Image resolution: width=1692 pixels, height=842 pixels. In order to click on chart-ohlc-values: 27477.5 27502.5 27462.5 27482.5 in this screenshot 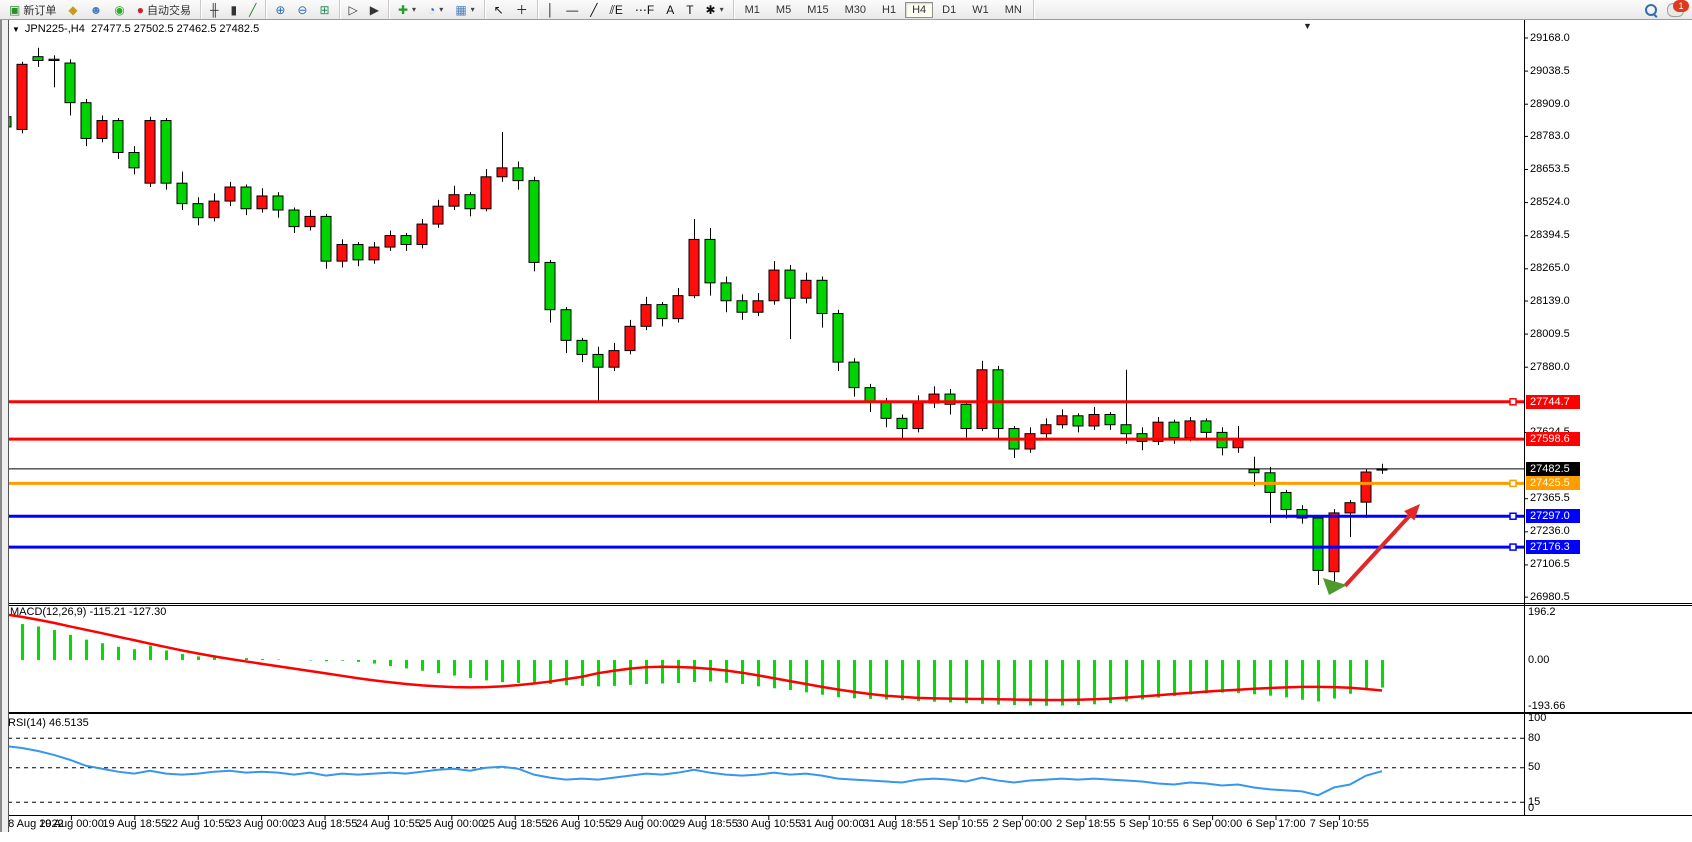, I will do `click(175, 29)`.